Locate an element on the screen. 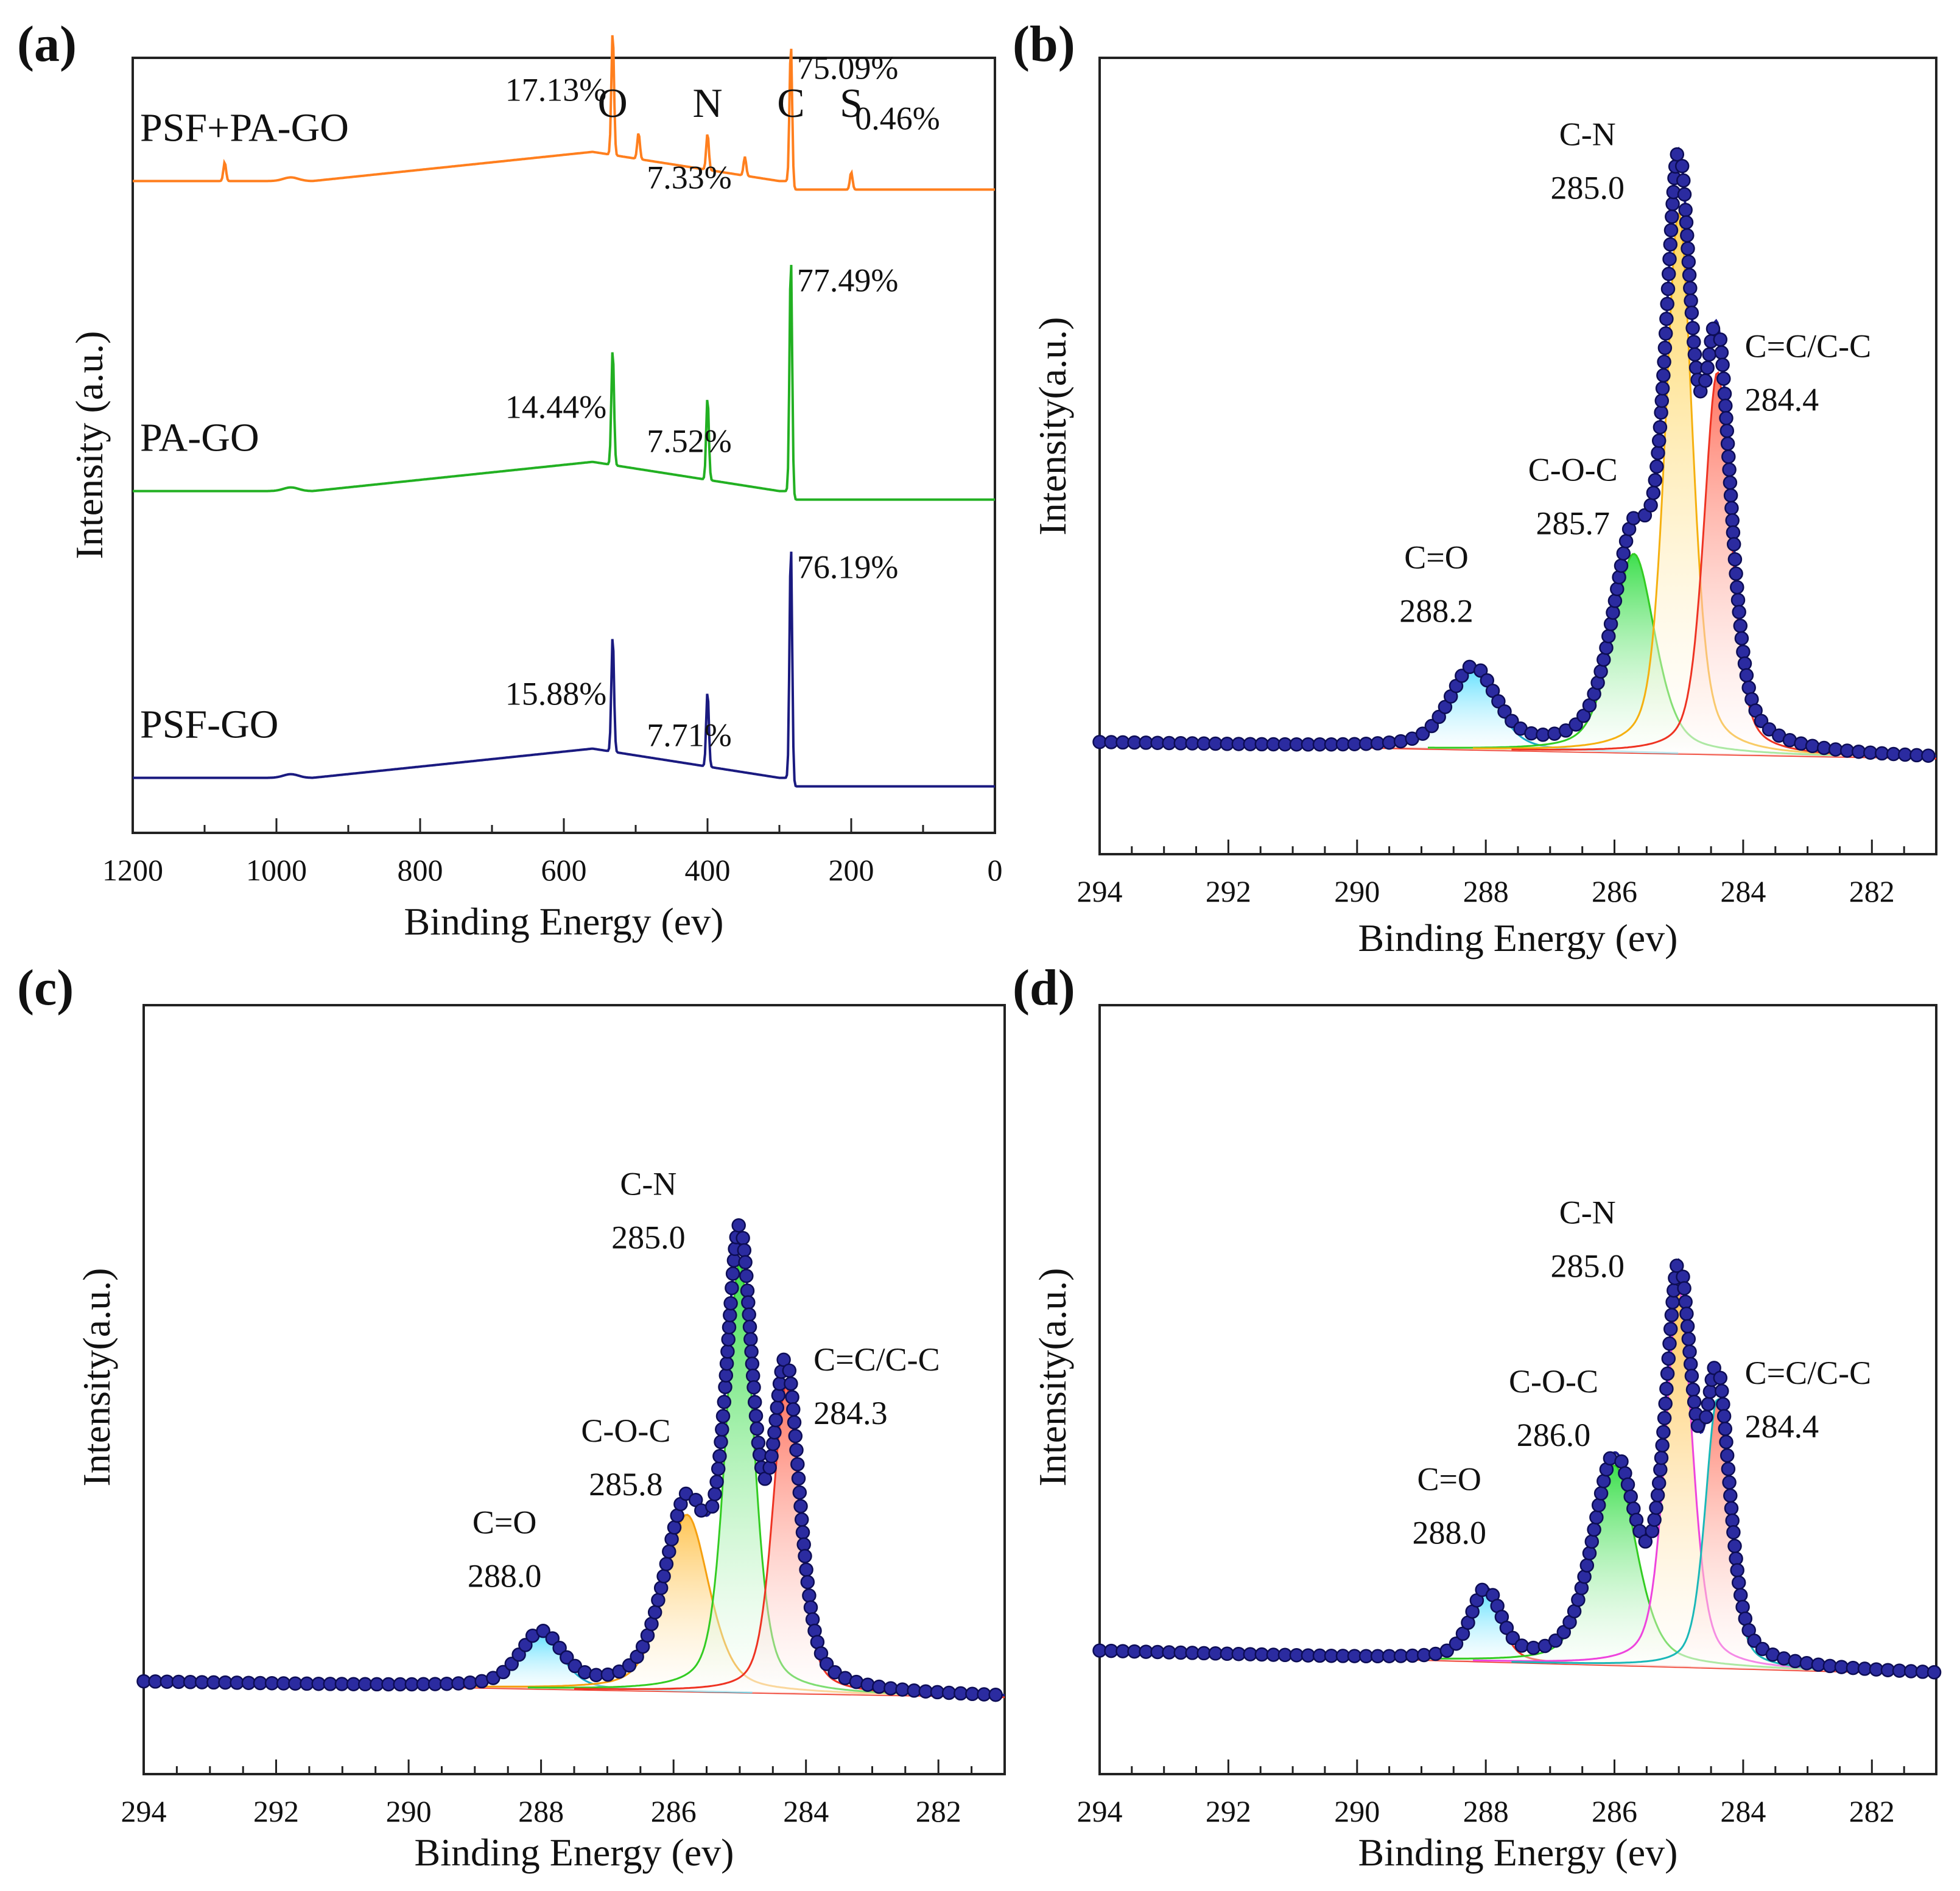 The image size is (1960, 1891). peak-annotation-psf-pa-go-n: 7.33% is located at coordinates (689, 177).